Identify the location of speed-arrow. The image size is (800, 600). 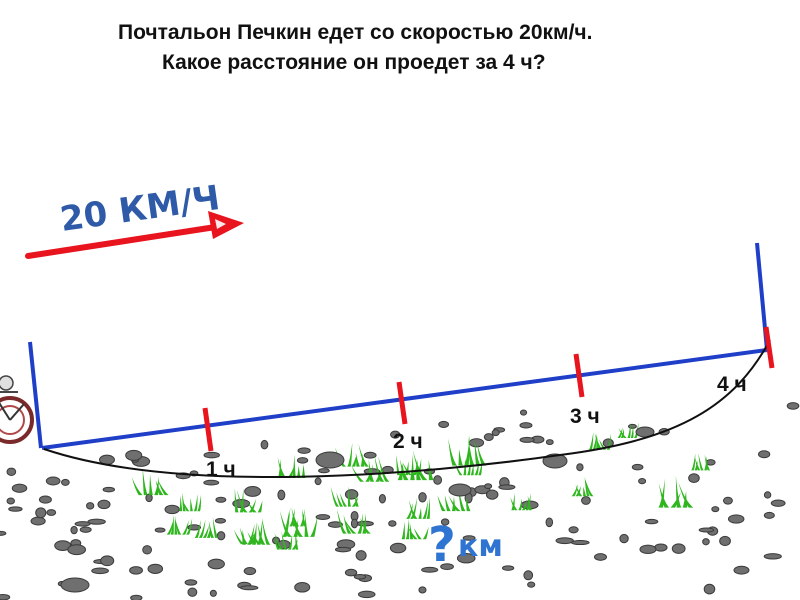
(134, 235).